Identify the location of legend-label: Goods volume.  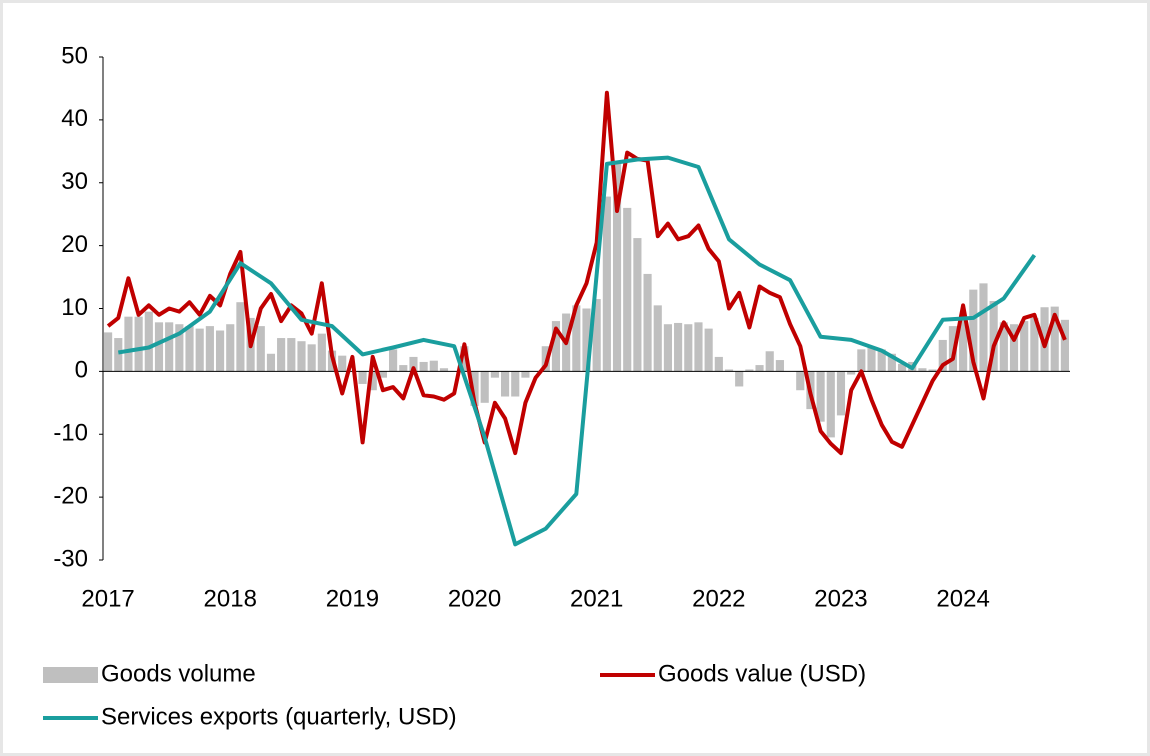
(178, 673).